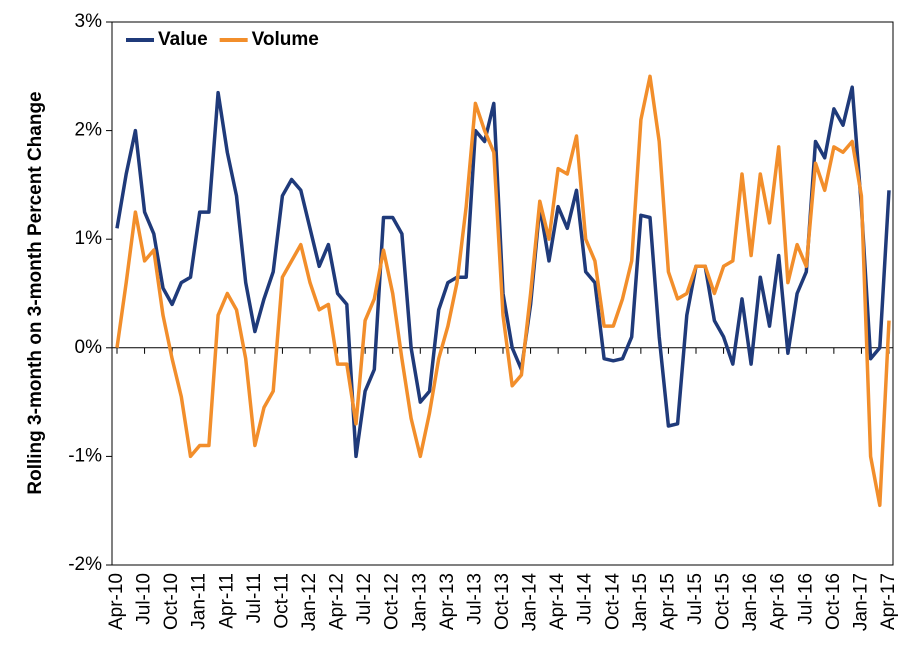 This screenshot has height=660, width=909. I want to click on x-tick-label: Apr-12, so click(337, 601).